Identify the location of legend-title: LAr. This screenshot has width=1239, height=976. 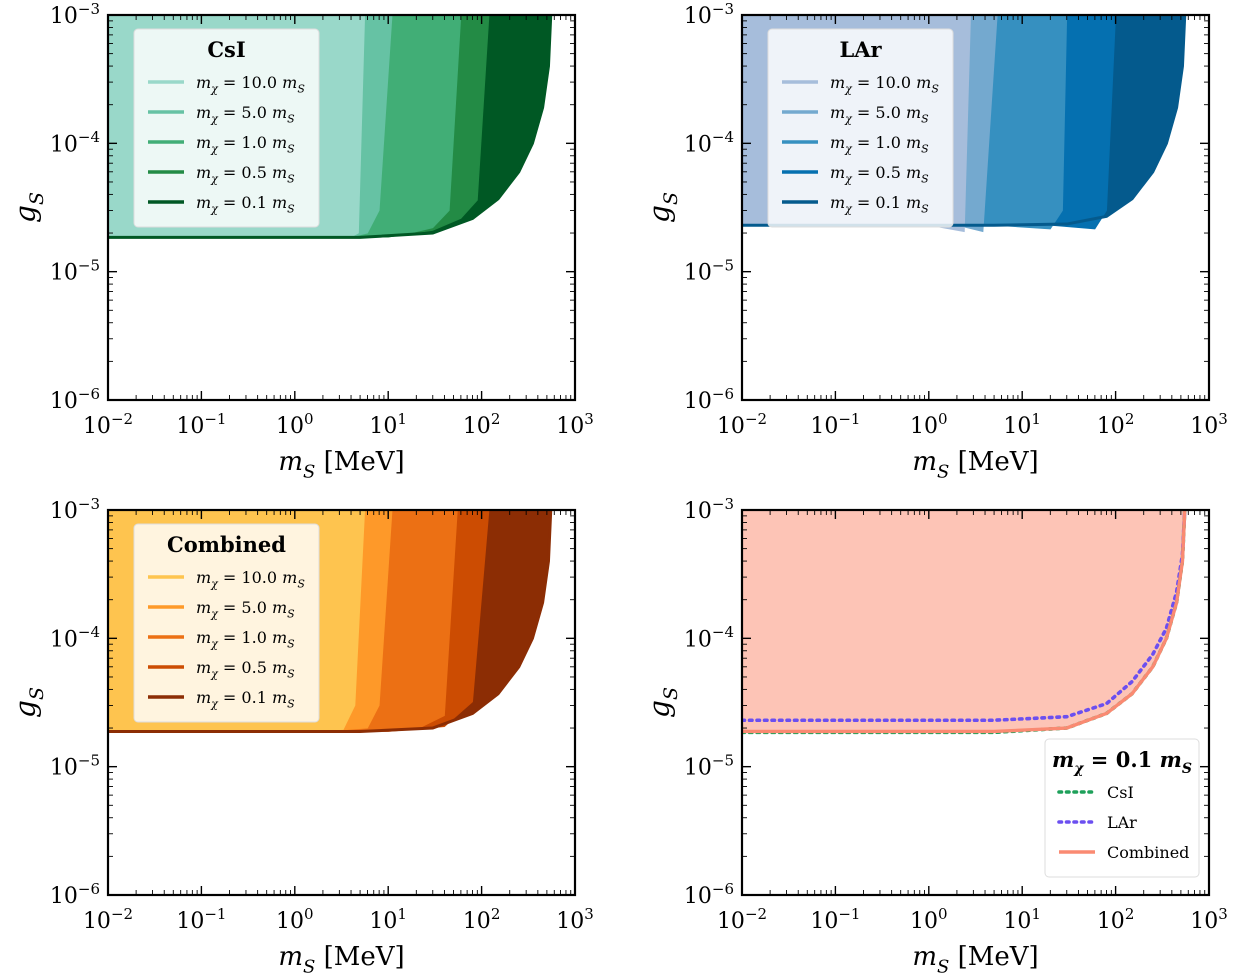
(860, 49).